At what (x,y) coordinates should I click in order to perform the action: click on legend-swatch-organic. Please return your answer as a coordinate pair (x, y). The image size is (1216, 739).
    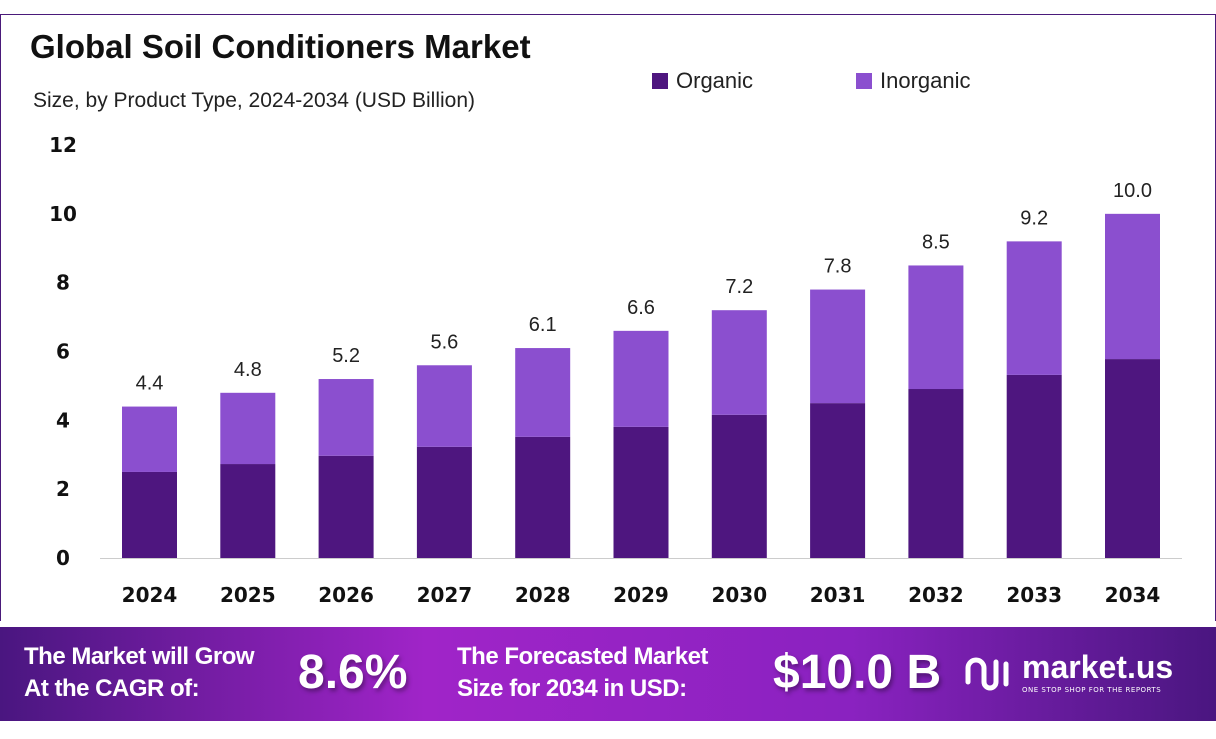
    Looking at the image, I should click on (660, 81).